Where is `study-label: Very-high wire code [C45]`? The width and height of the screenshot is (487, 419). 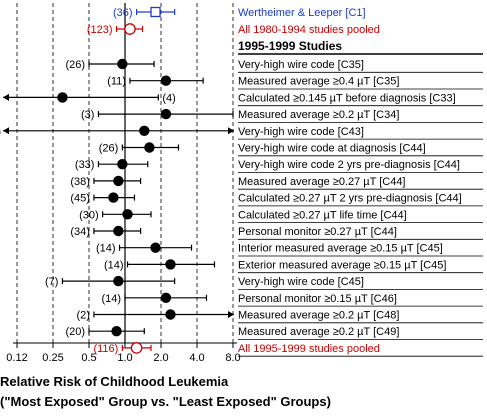
study-label: Very-high wire code [C45] is located at coordinates (301, 282).